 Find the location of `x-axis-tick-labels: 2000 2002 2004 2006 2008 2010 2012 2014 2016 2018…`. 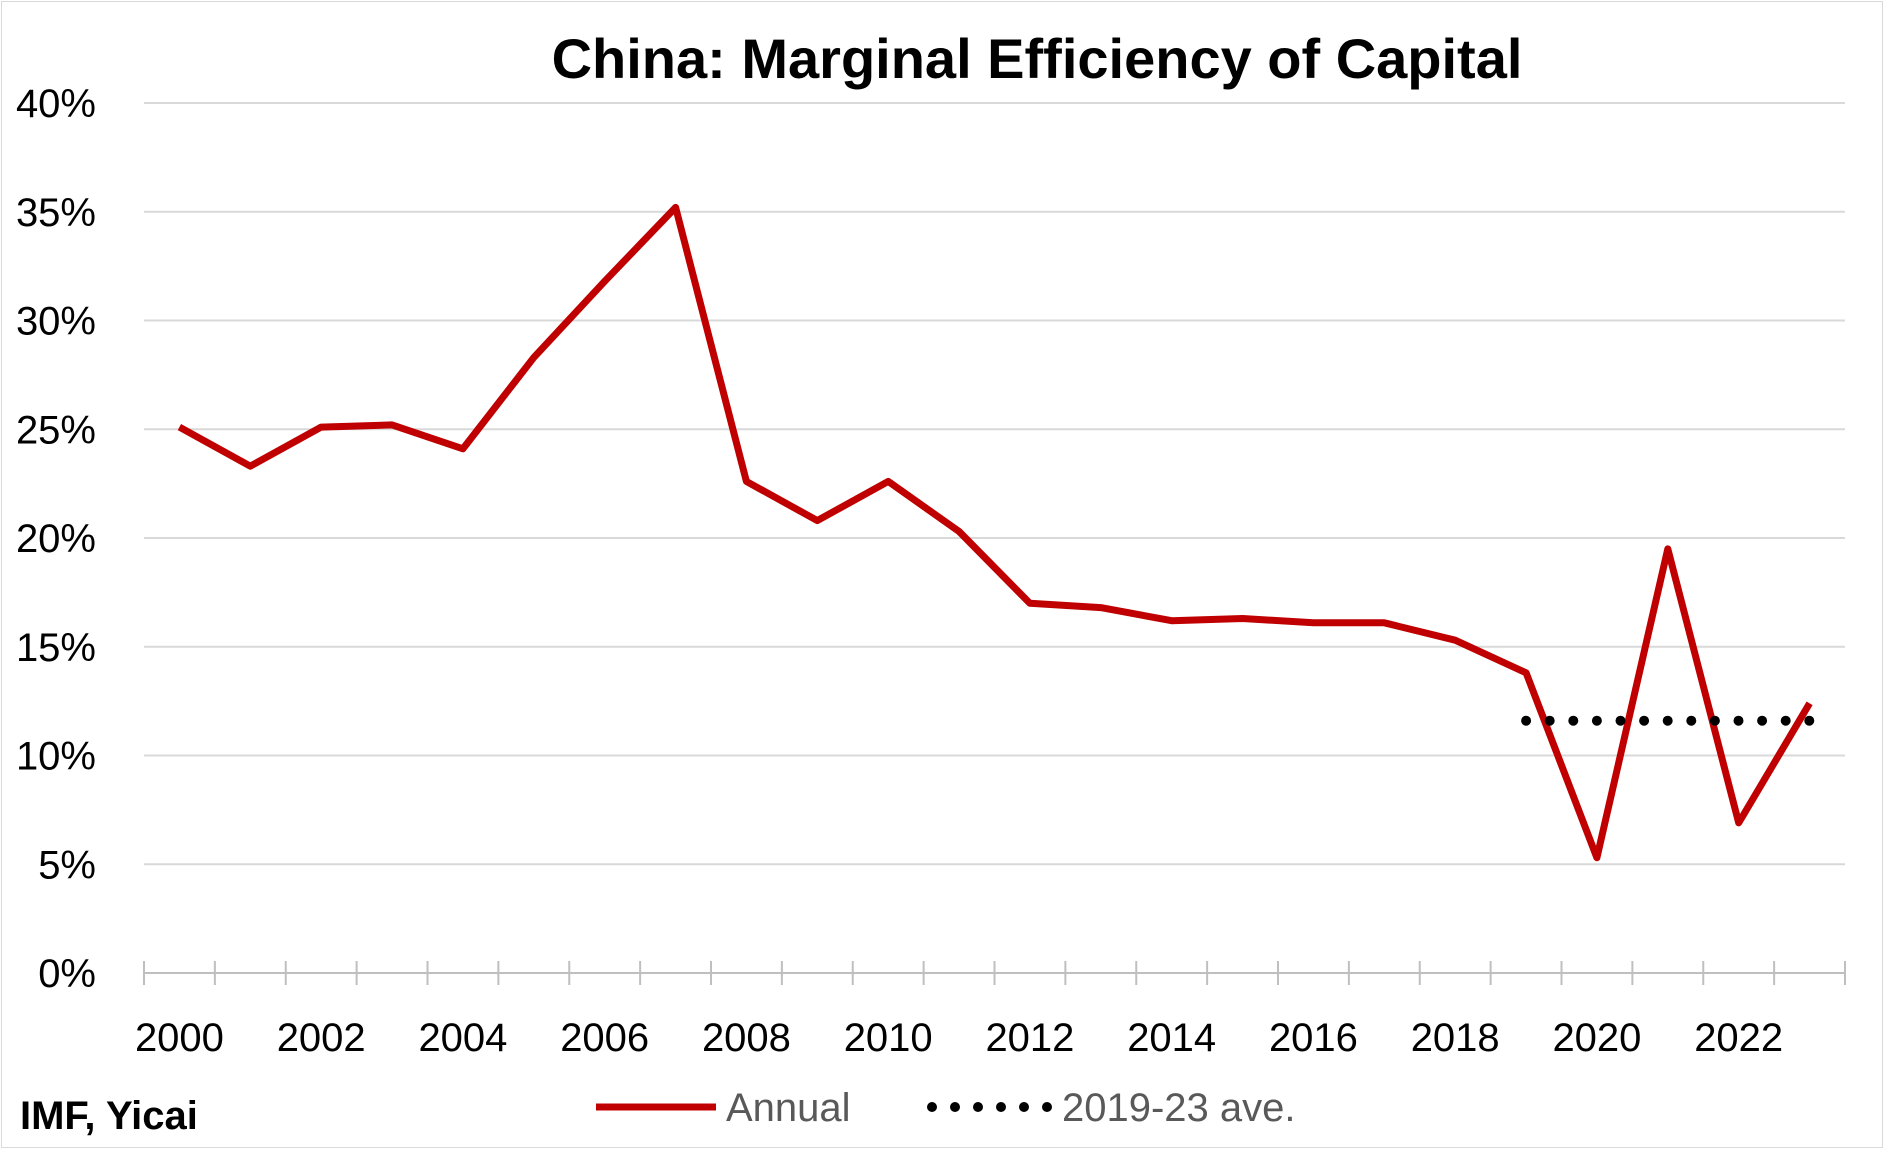

x-axis-tick-labels: 2000 2002 2004 2006 2008 2010 2012 2014 2016 2018… is located at coordinates (959, 1038).